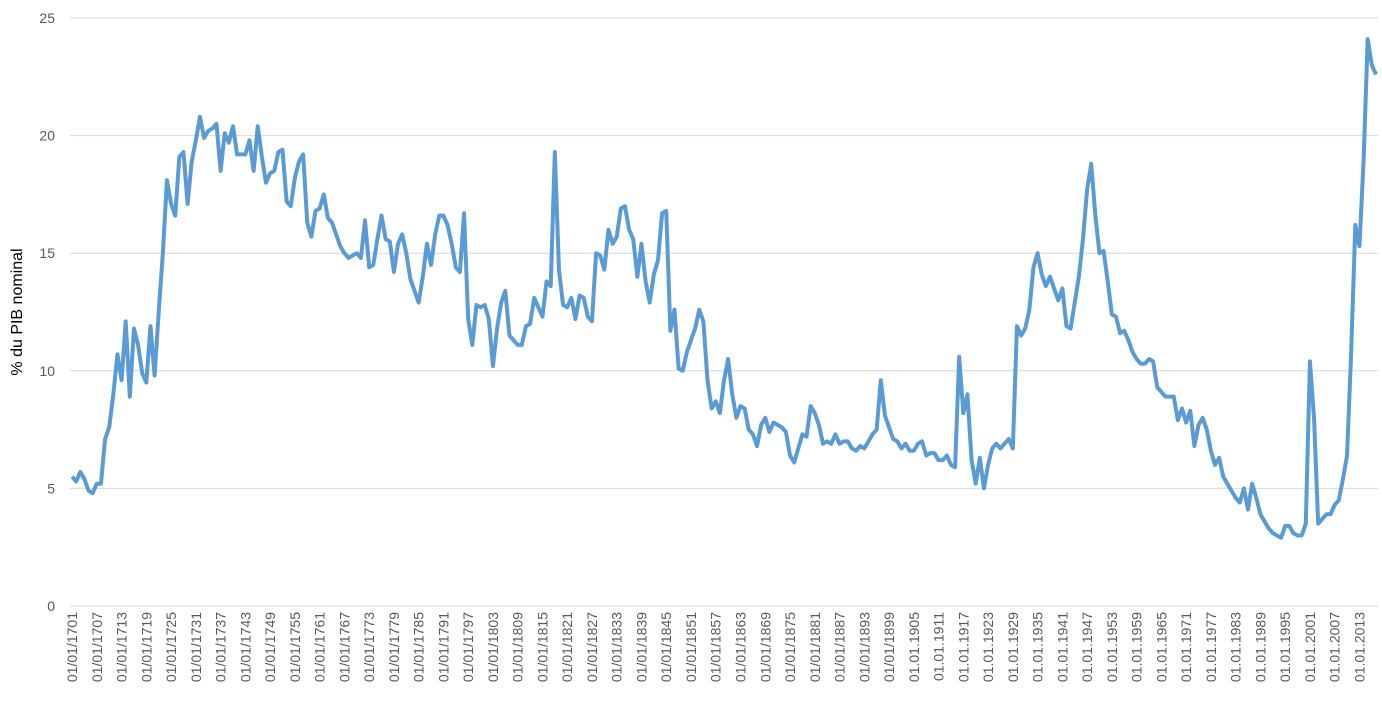  What do you see at coordinates (51, 488) in the screenshot?
I see `y-tick-label: 5` at bounding box center [51, 488].